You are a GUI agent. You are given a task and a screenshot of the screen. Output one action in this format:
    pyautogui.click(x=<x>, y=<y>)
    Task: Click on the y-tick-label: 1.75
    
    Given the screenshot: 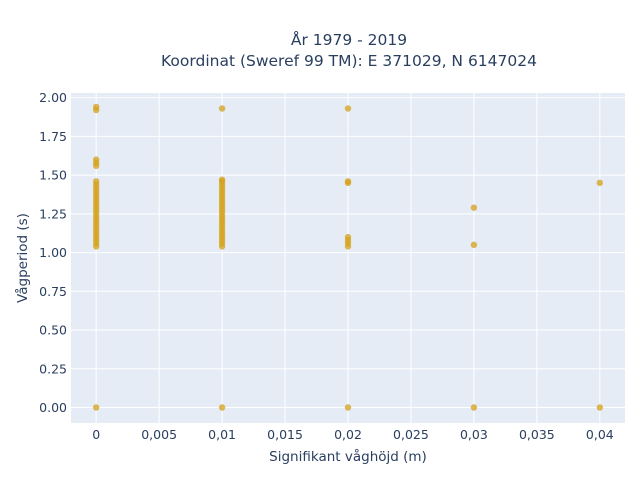 What is the action you would take?
    pyautogui.click(x=53, y=136)
    